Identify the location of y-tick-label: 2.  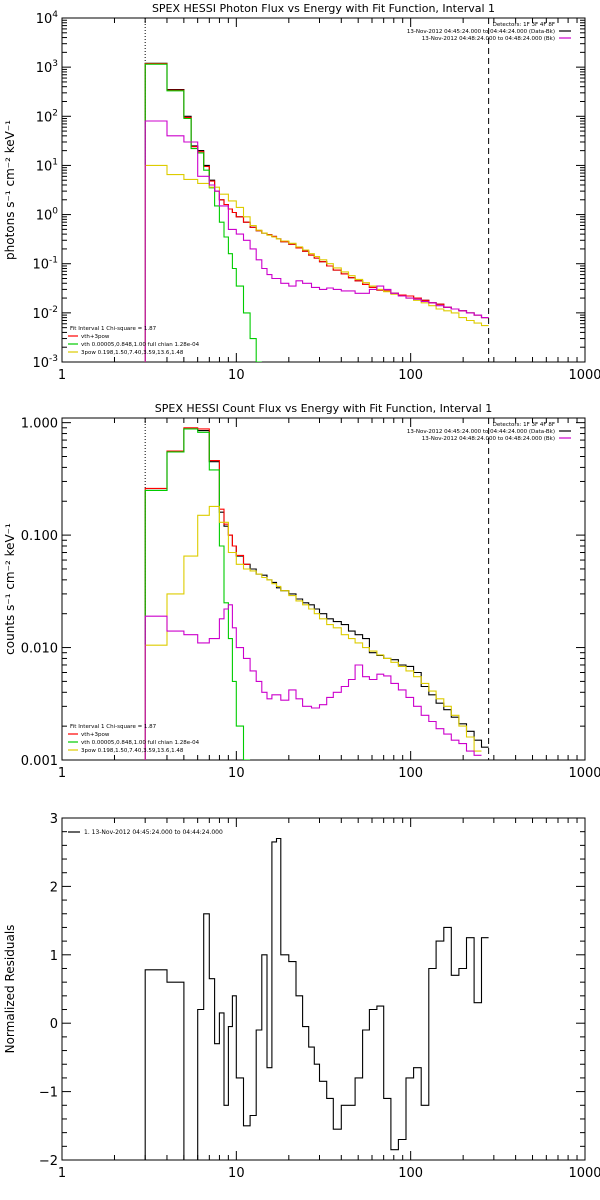
(54, 887).